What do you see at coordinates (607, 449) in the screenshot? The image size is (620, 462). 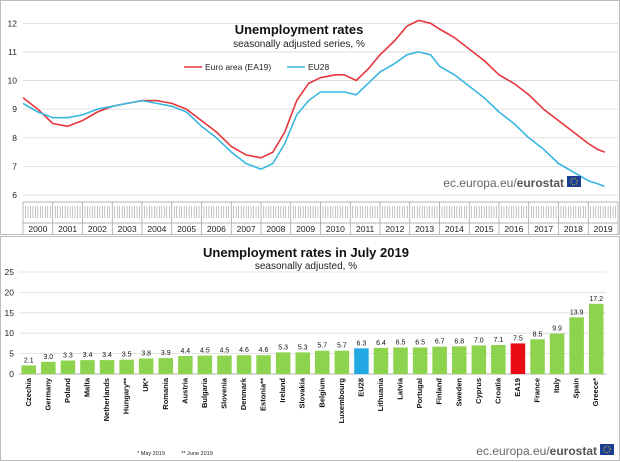 I see `eu-flag-icon-bottom` at bounding box center [607, 449].